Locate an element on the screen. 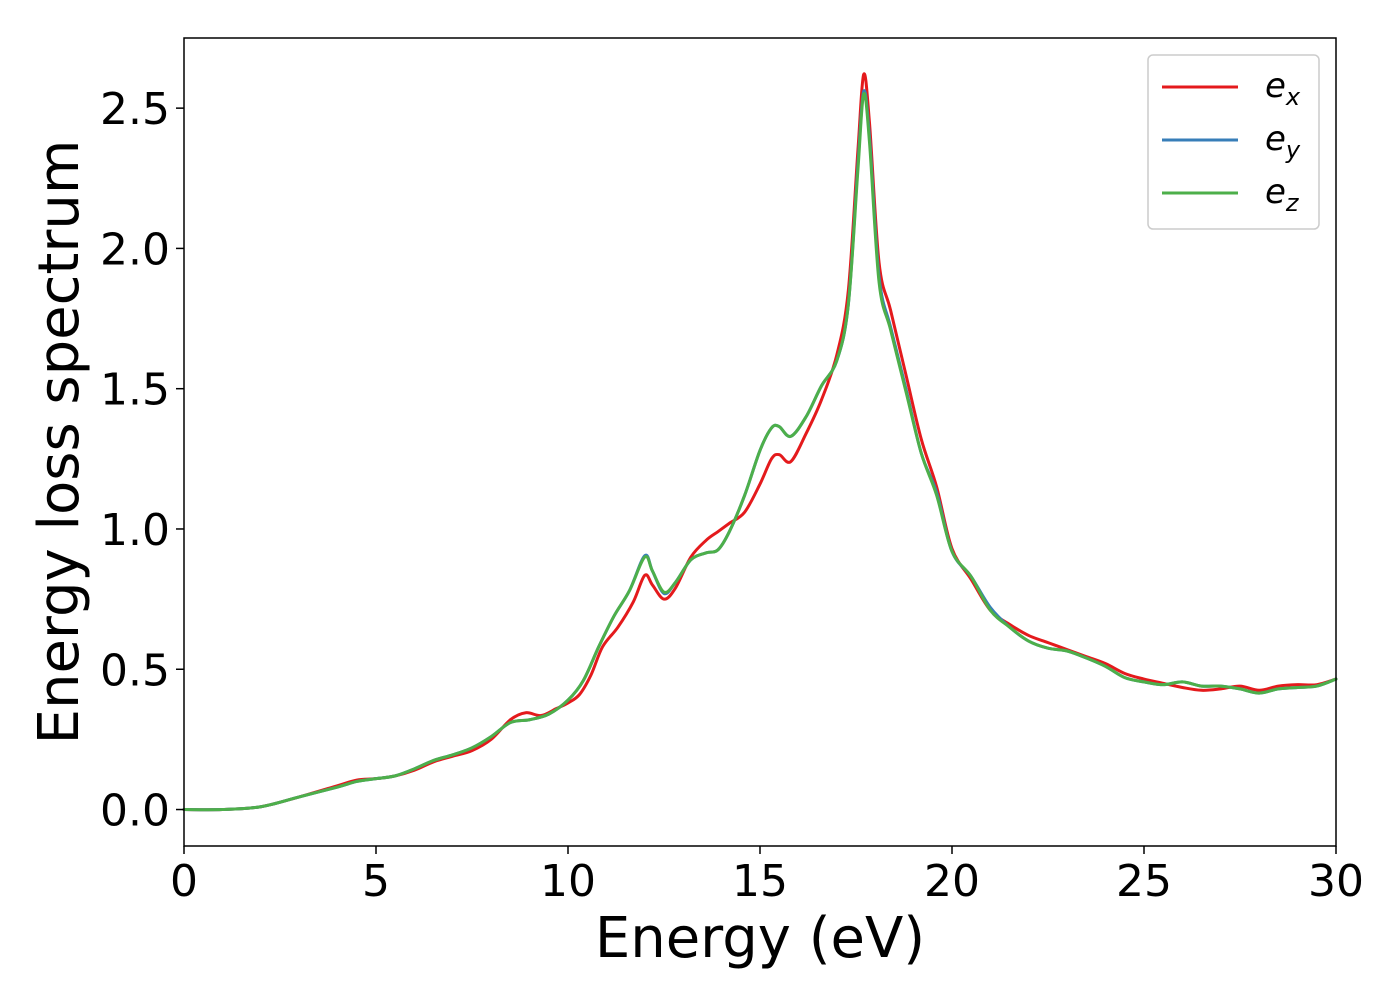 This screenshot has width=1400, height=1000. y-axis-ticks: 0.0 0.5 1.0 1.5 2.0 2.5 is located at coordinates (142, 460).